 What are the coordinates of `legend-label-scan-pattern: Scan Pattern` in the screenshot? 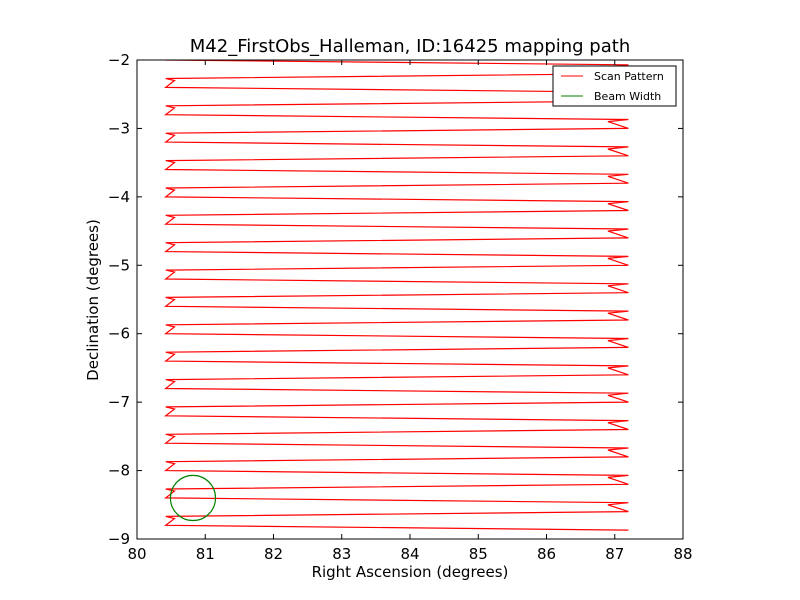 It's located at (629, 76).